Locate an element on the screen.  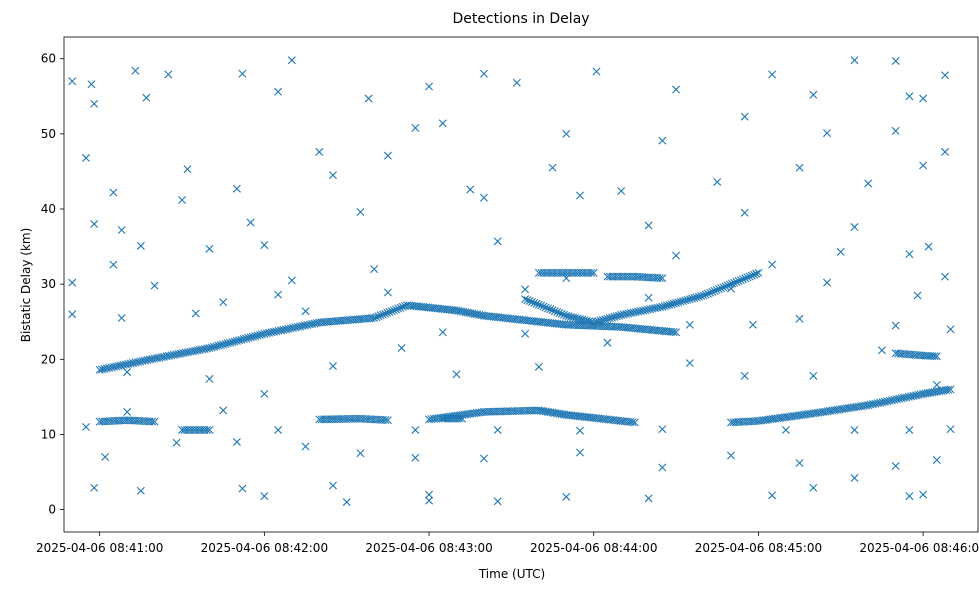
y-axis-ticks: 0 10 20 30 40 50 60 is located at coordinates (52, 284).